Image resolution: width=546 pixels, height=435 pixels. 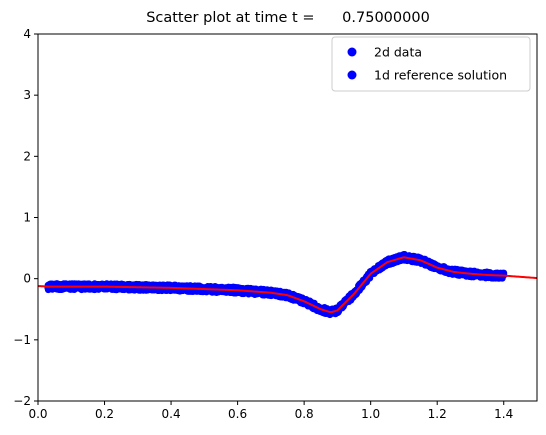 What do you see at coordinates (171, 414) in the screenshot?
I see `x-tick-label: 0.4` at bounding box center [171, 414].